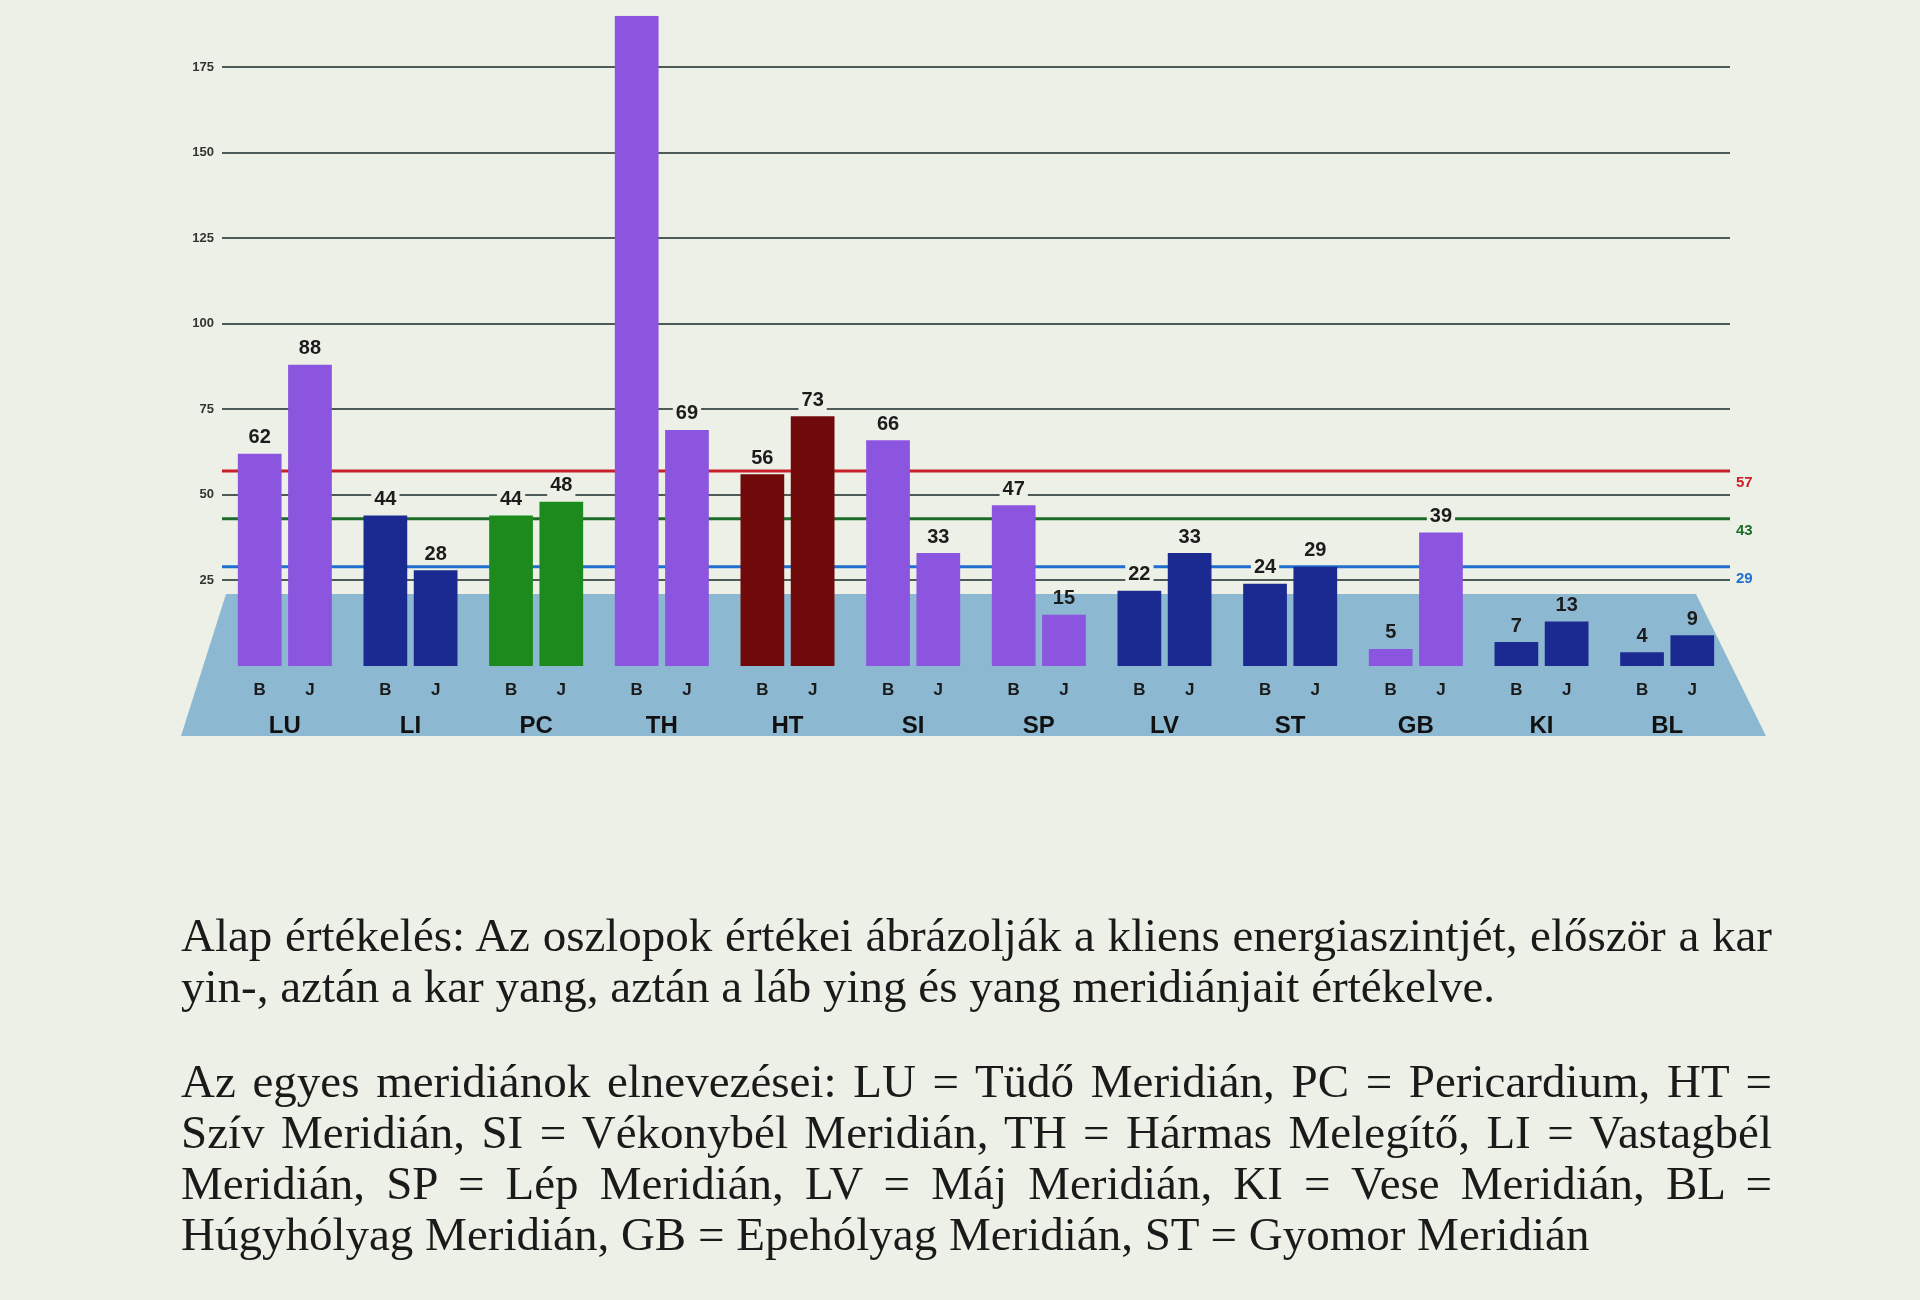  Describe the element at coordinates (762, 456) in the screenshot. I see `data-label: 56` at that location.